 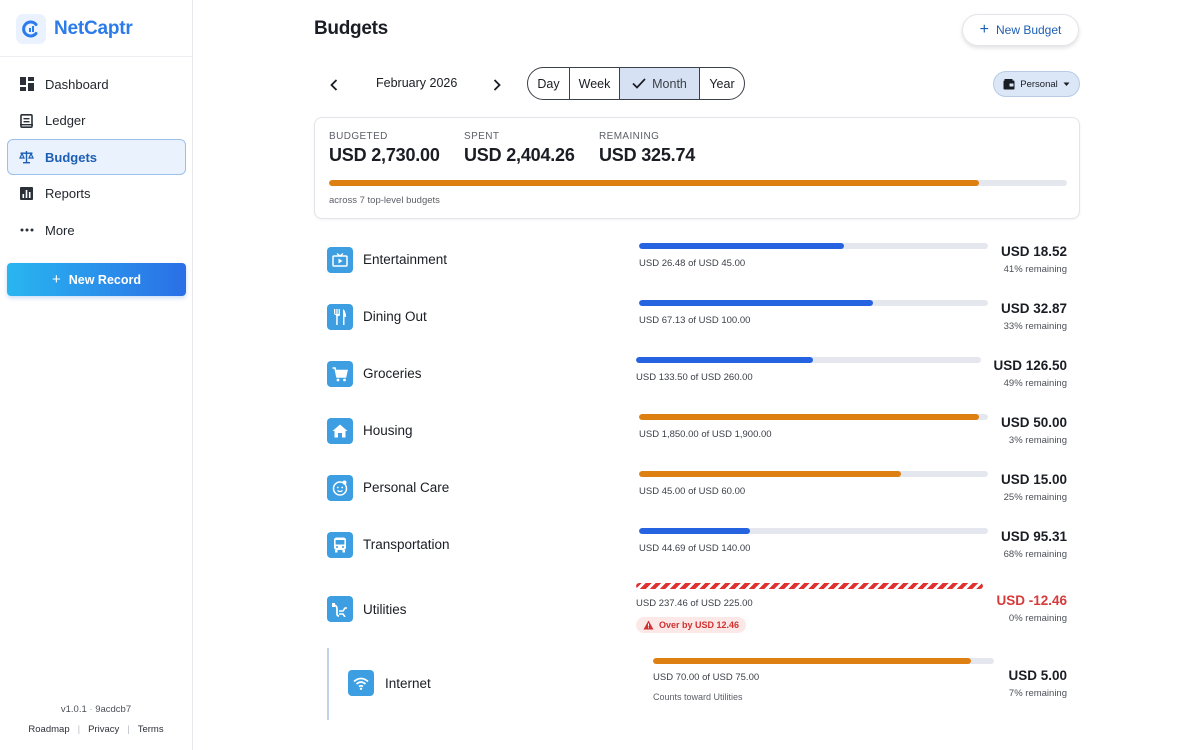 What do you see at coordinates (49, 729) in the screenshot?
I see `roadmap-link: Roadmap` at bounding box center [49, 729].